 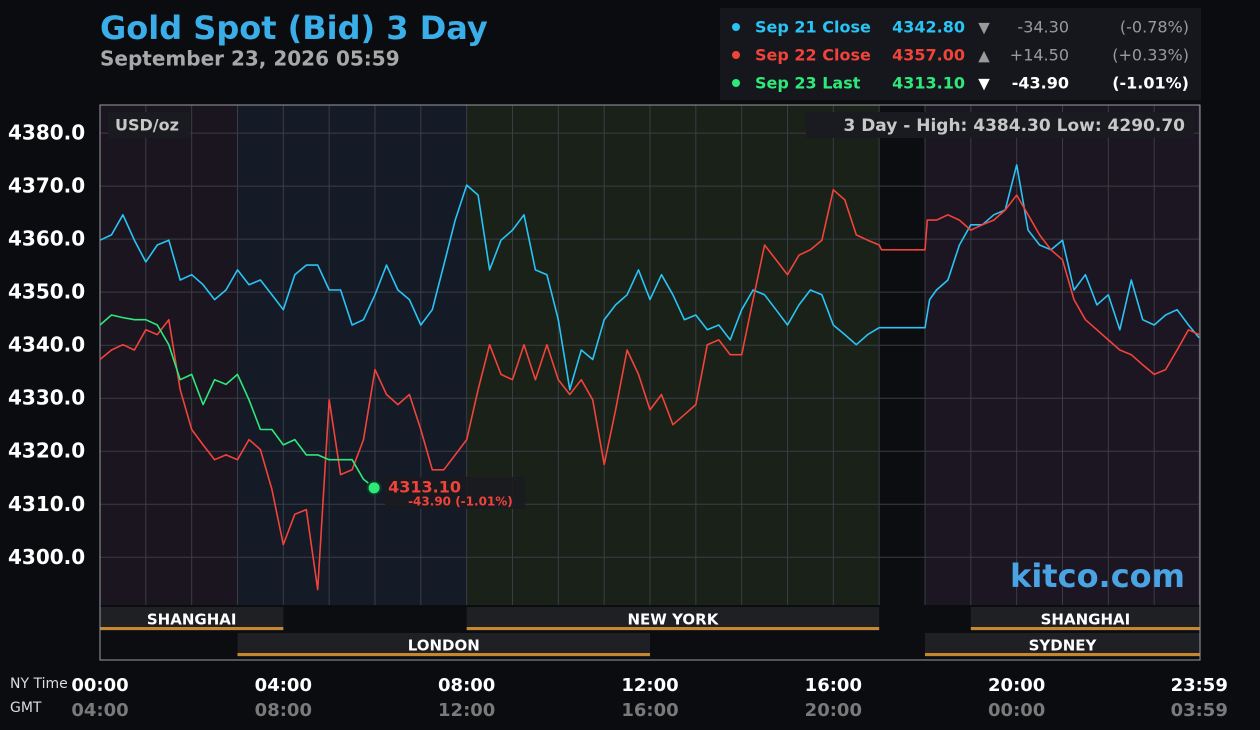 I want to click on chart-title: Gold Spot (Bid) 3 Day, so click(x=294, y=28).